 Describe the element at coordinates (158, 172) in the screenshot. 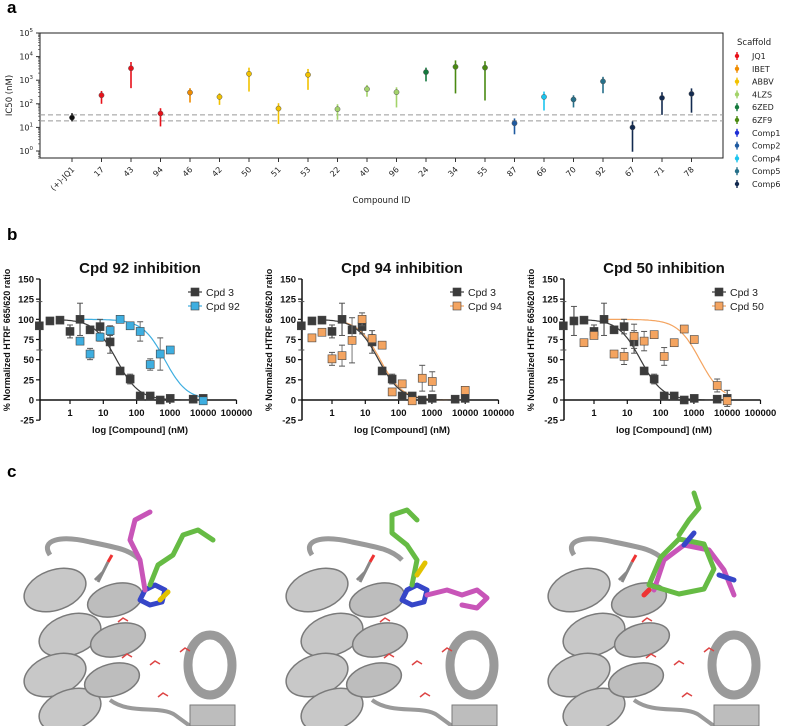

I see `x-tick-label: 94` at that location.